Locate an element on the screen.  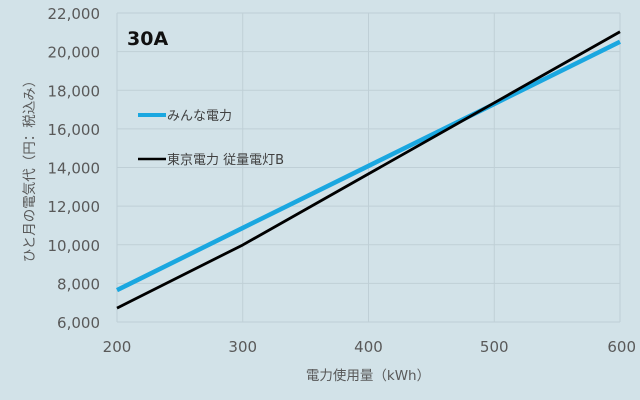
x-tick-label: 600 is located at coordinates (621, 347).